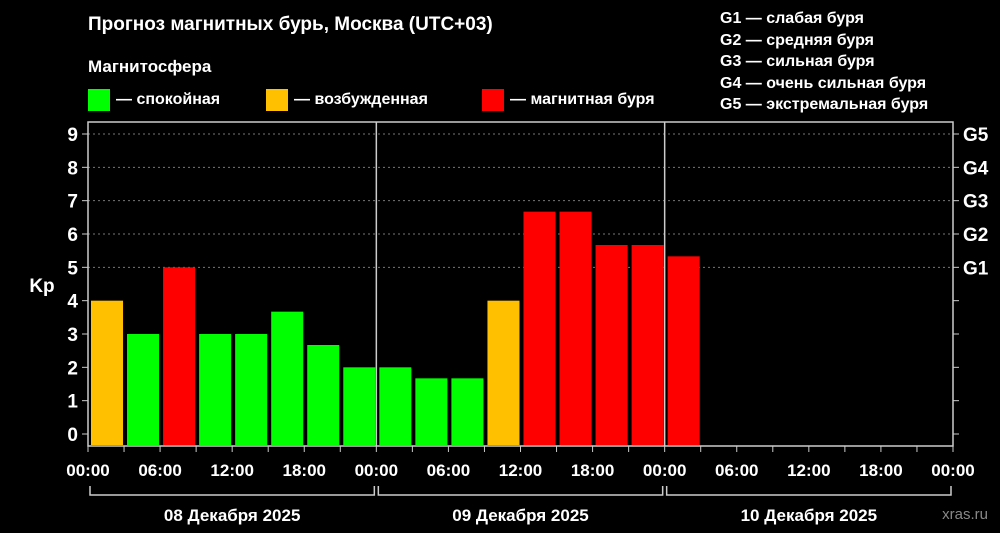 The height and width of the screenshot is (533, 1000). I want to click on y-tick-label: 8, so click(72, 168).